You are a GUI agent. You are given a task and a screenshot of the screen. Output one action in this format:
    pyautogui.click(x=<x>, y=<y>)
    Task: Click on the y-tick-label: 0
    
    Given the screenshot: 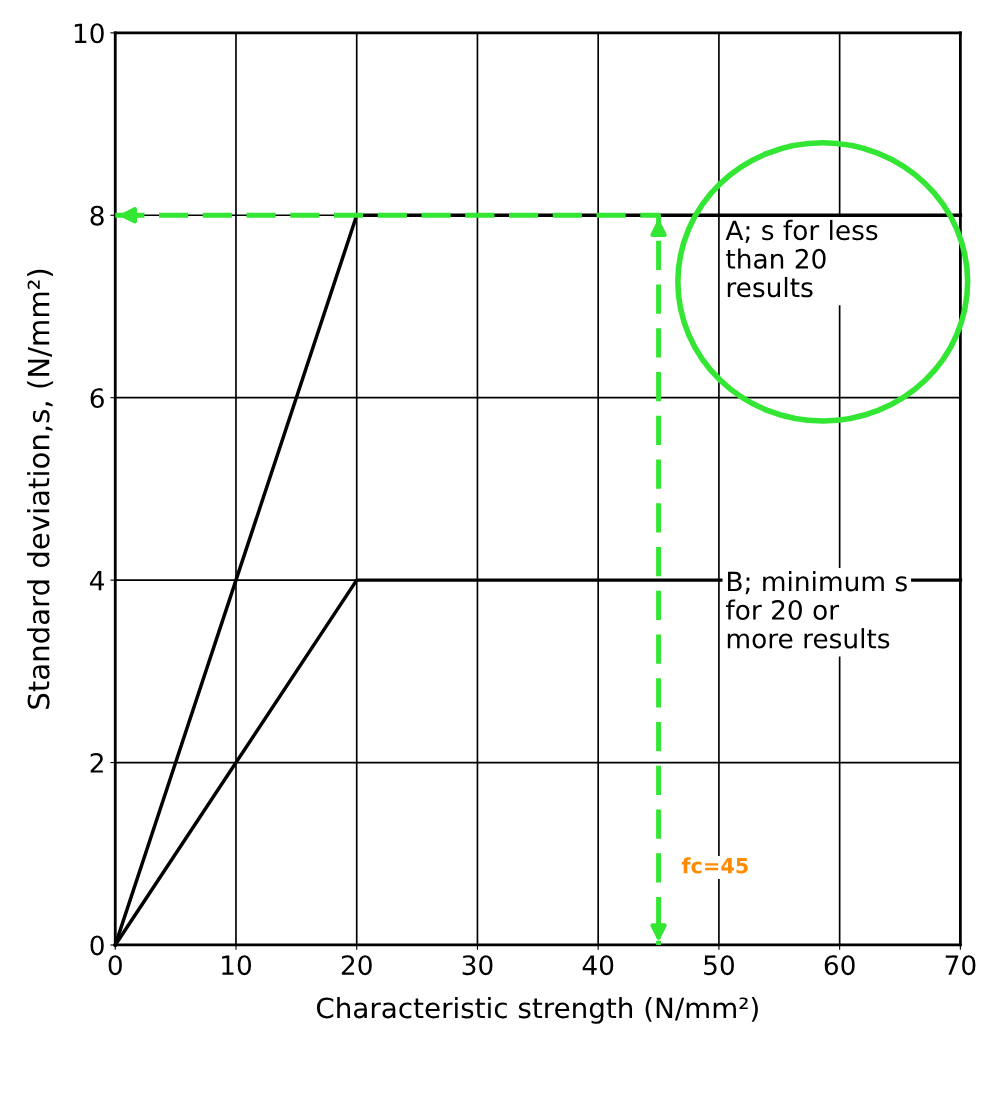 What is the action you would take?
    pyautogui.click(x=97, y=945)
    